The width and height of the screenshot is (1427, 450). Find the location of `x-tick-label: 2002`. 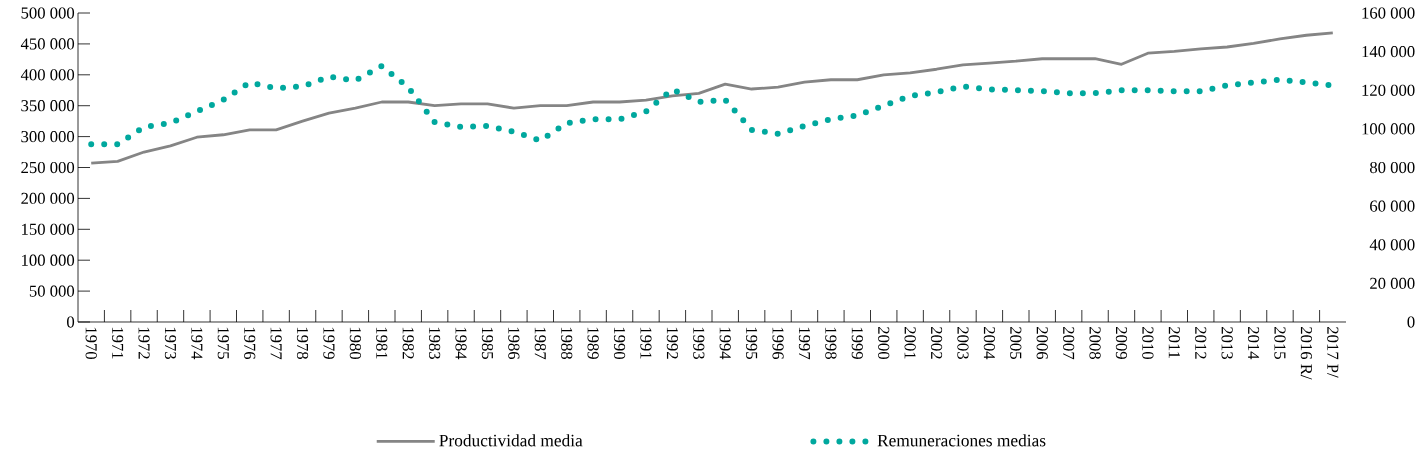

x-tick-label: 2002 is located at coordinates (936, 343).